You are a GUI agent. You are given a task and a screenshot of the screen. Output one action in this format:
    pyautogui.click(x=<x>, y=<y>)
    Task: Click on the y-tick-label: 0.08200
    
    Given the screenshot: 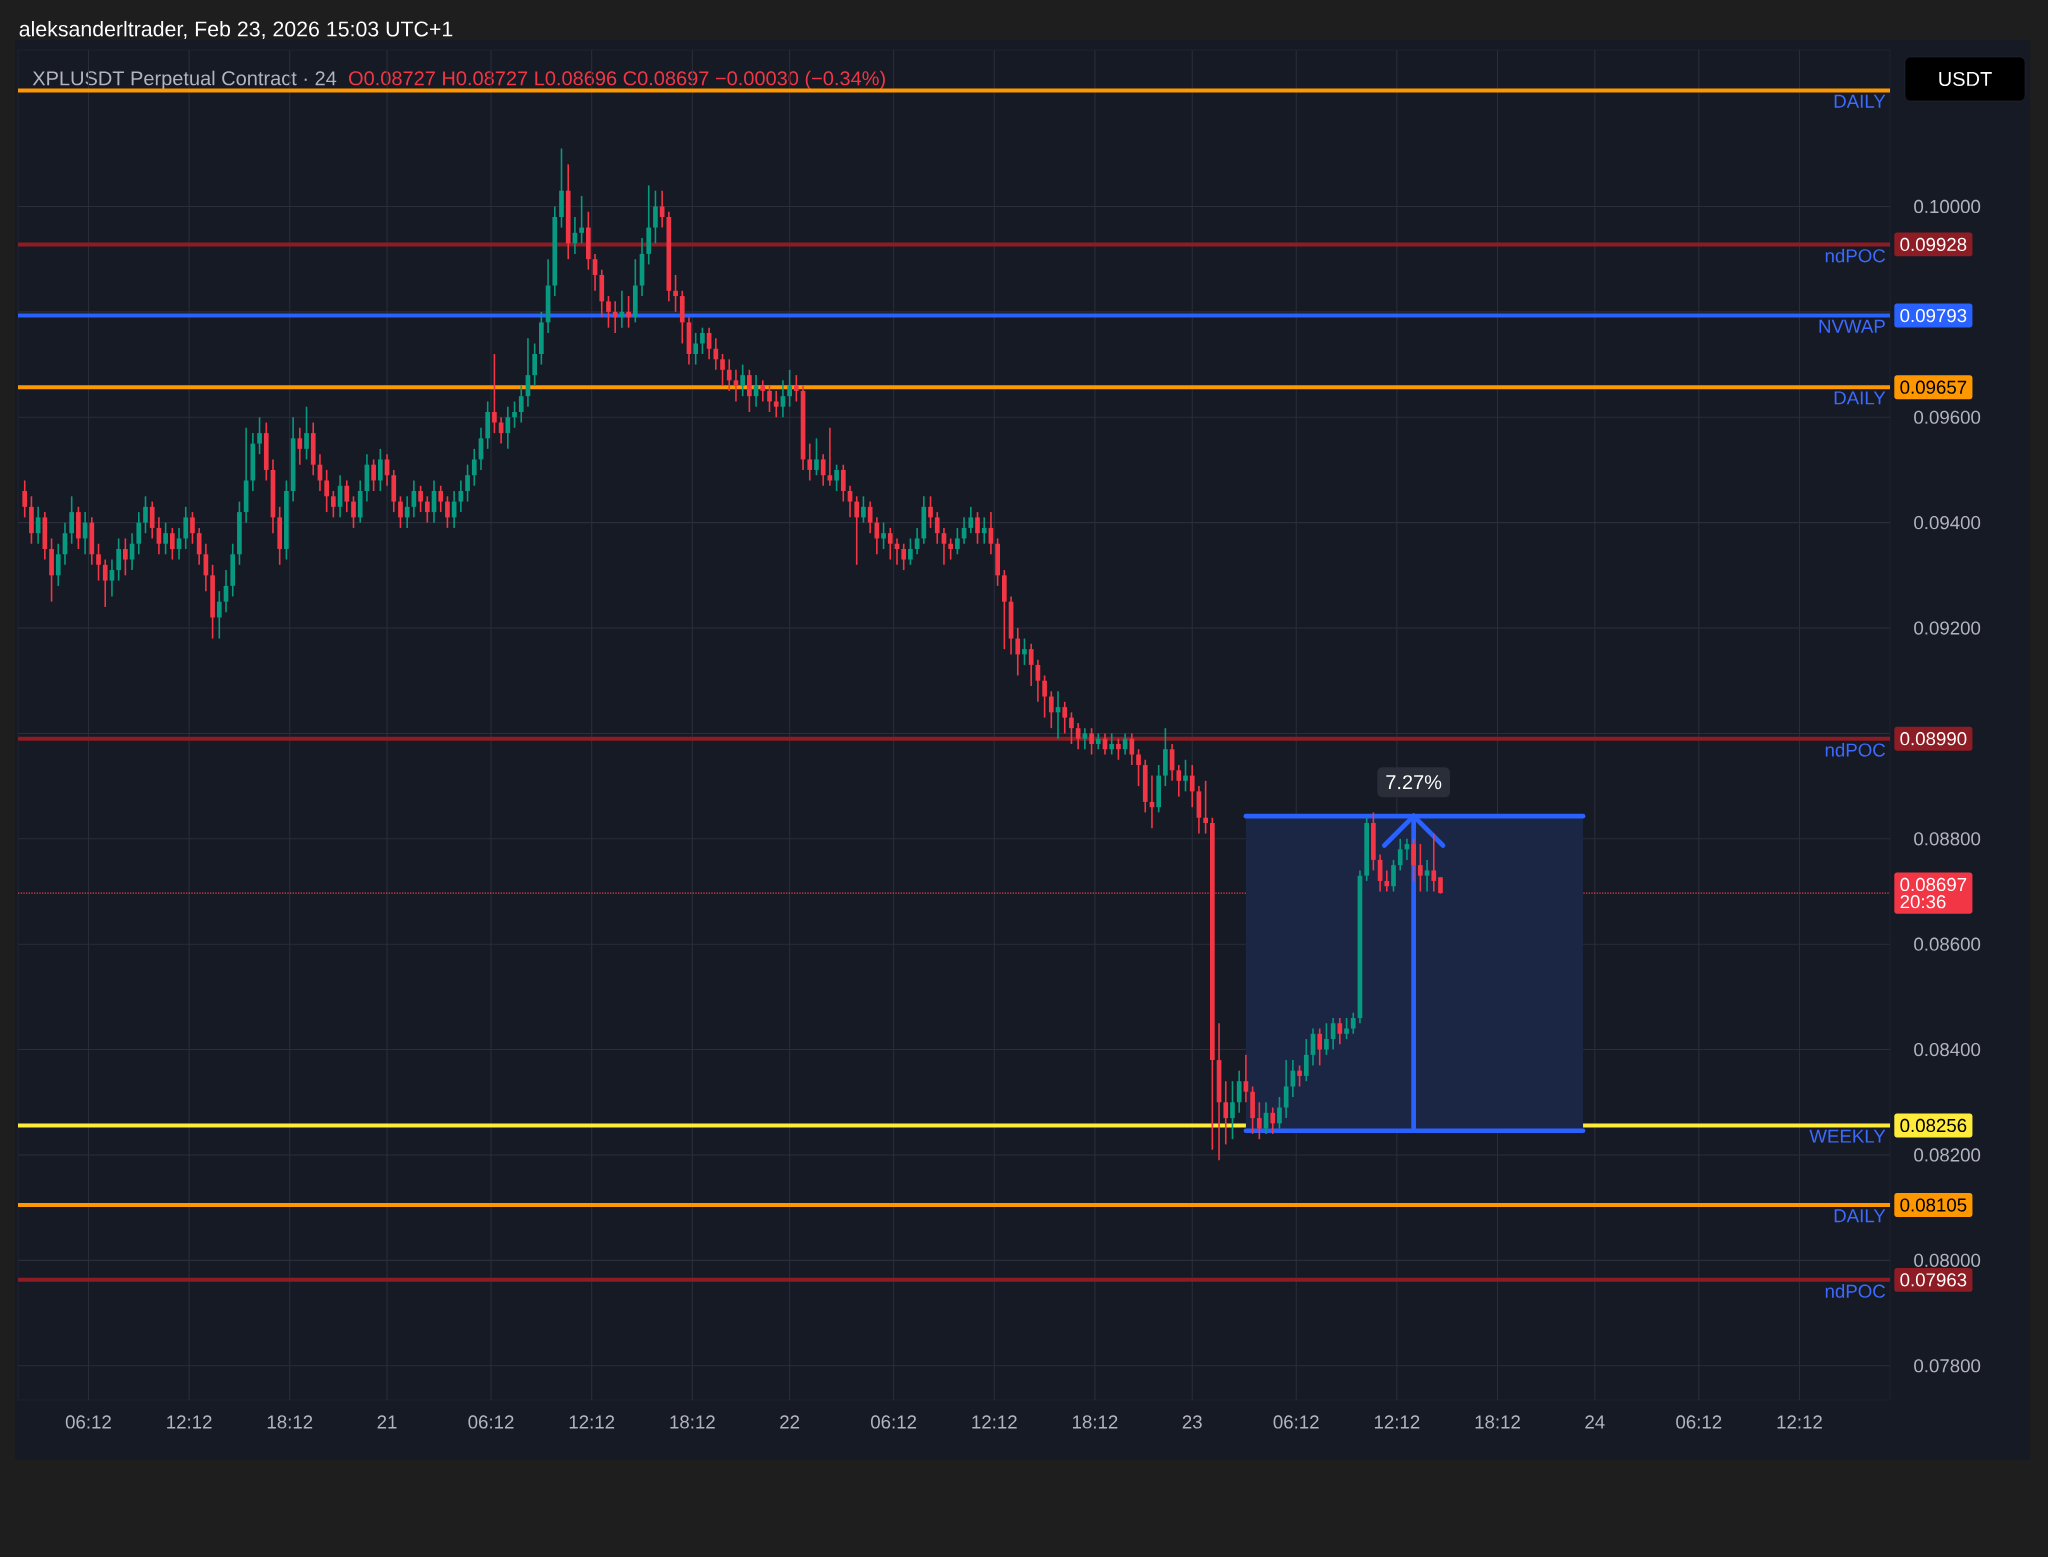 What is the action you would take?
    pyautogui.click(x=1947, y=1155)
    